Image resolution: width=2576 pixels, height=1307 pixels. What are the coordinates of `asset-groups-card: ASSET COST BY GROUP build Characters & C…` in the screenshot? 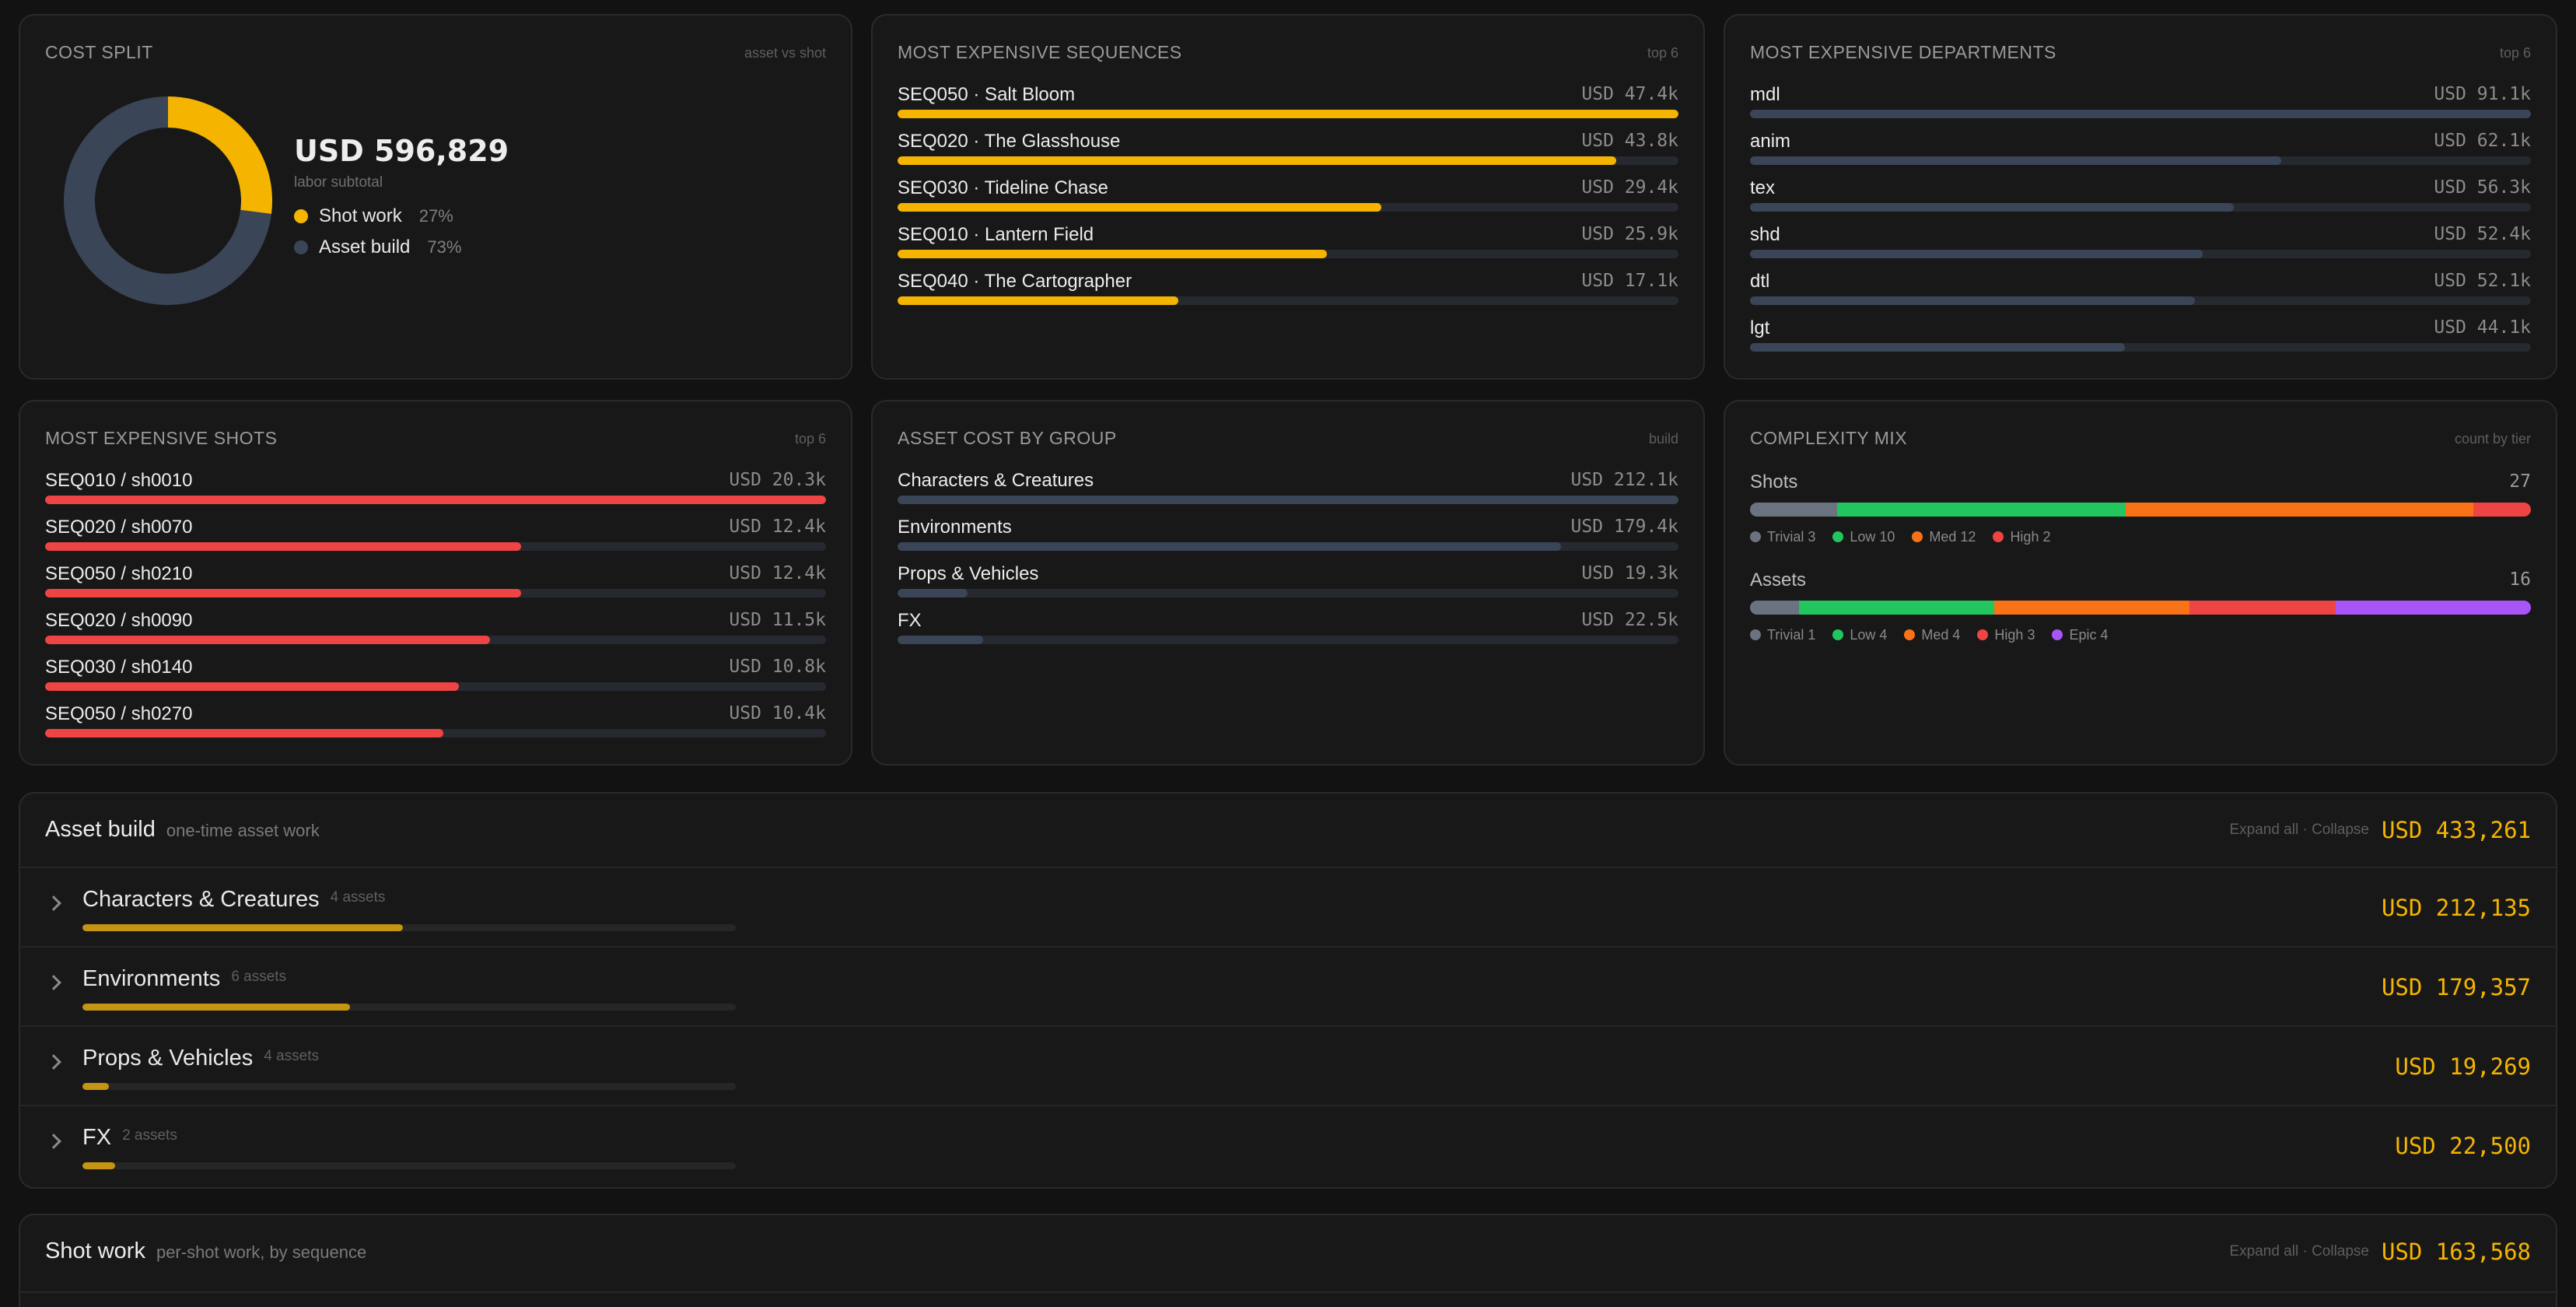 It's located at (1288, 583).